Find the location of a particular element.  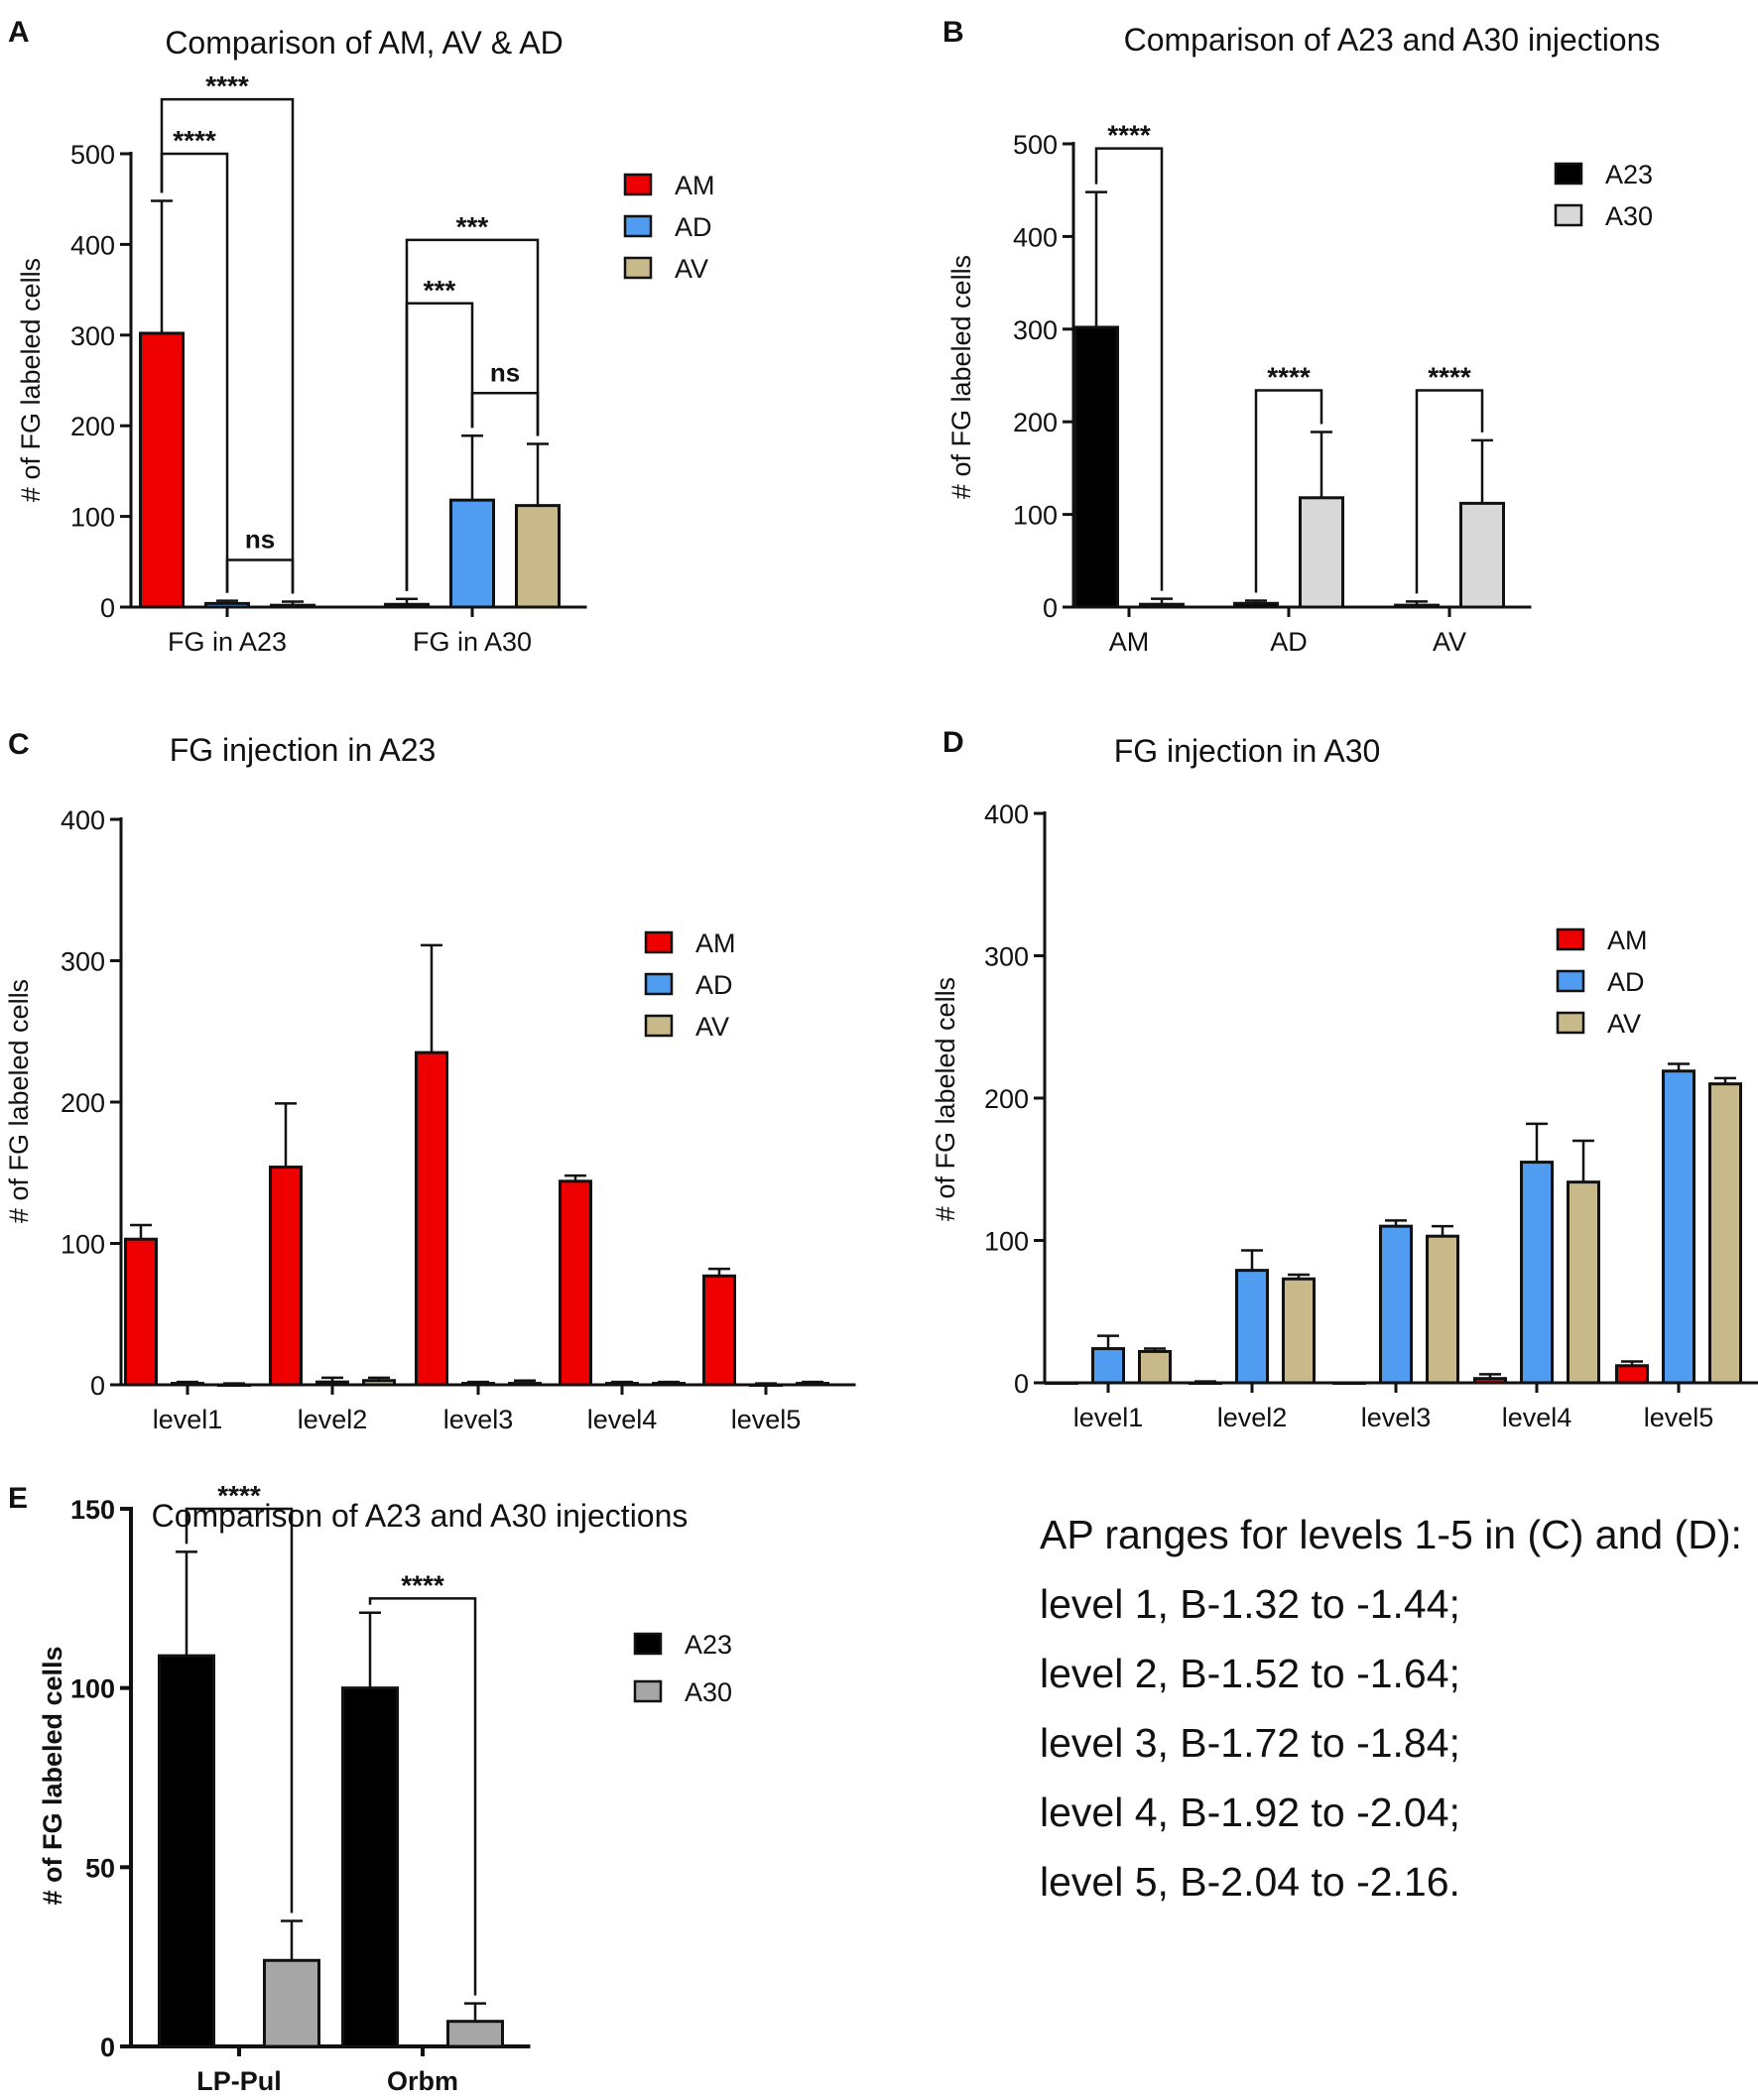

x-tick-label: AV is located at coordinates (1449, 642).